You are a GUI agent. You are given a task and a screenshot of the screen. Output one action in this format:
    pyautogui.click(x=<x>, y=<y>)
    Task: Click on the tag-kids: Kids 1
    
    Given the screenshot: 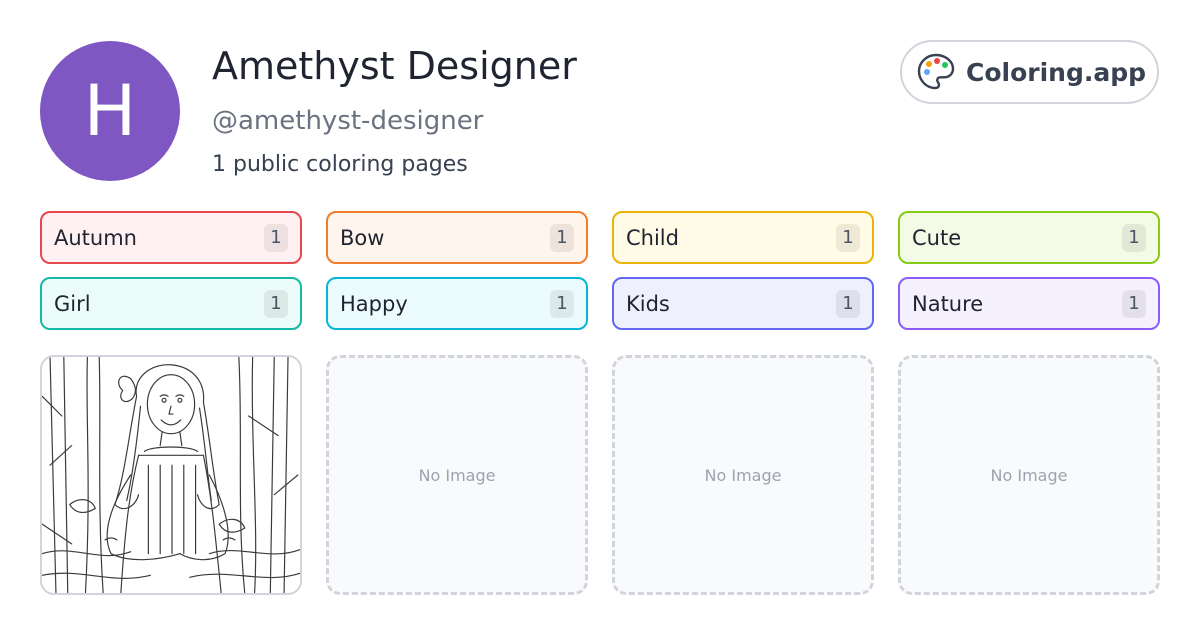 What is the action you would take?
    pyautogui.click(x=743, y=303)
    